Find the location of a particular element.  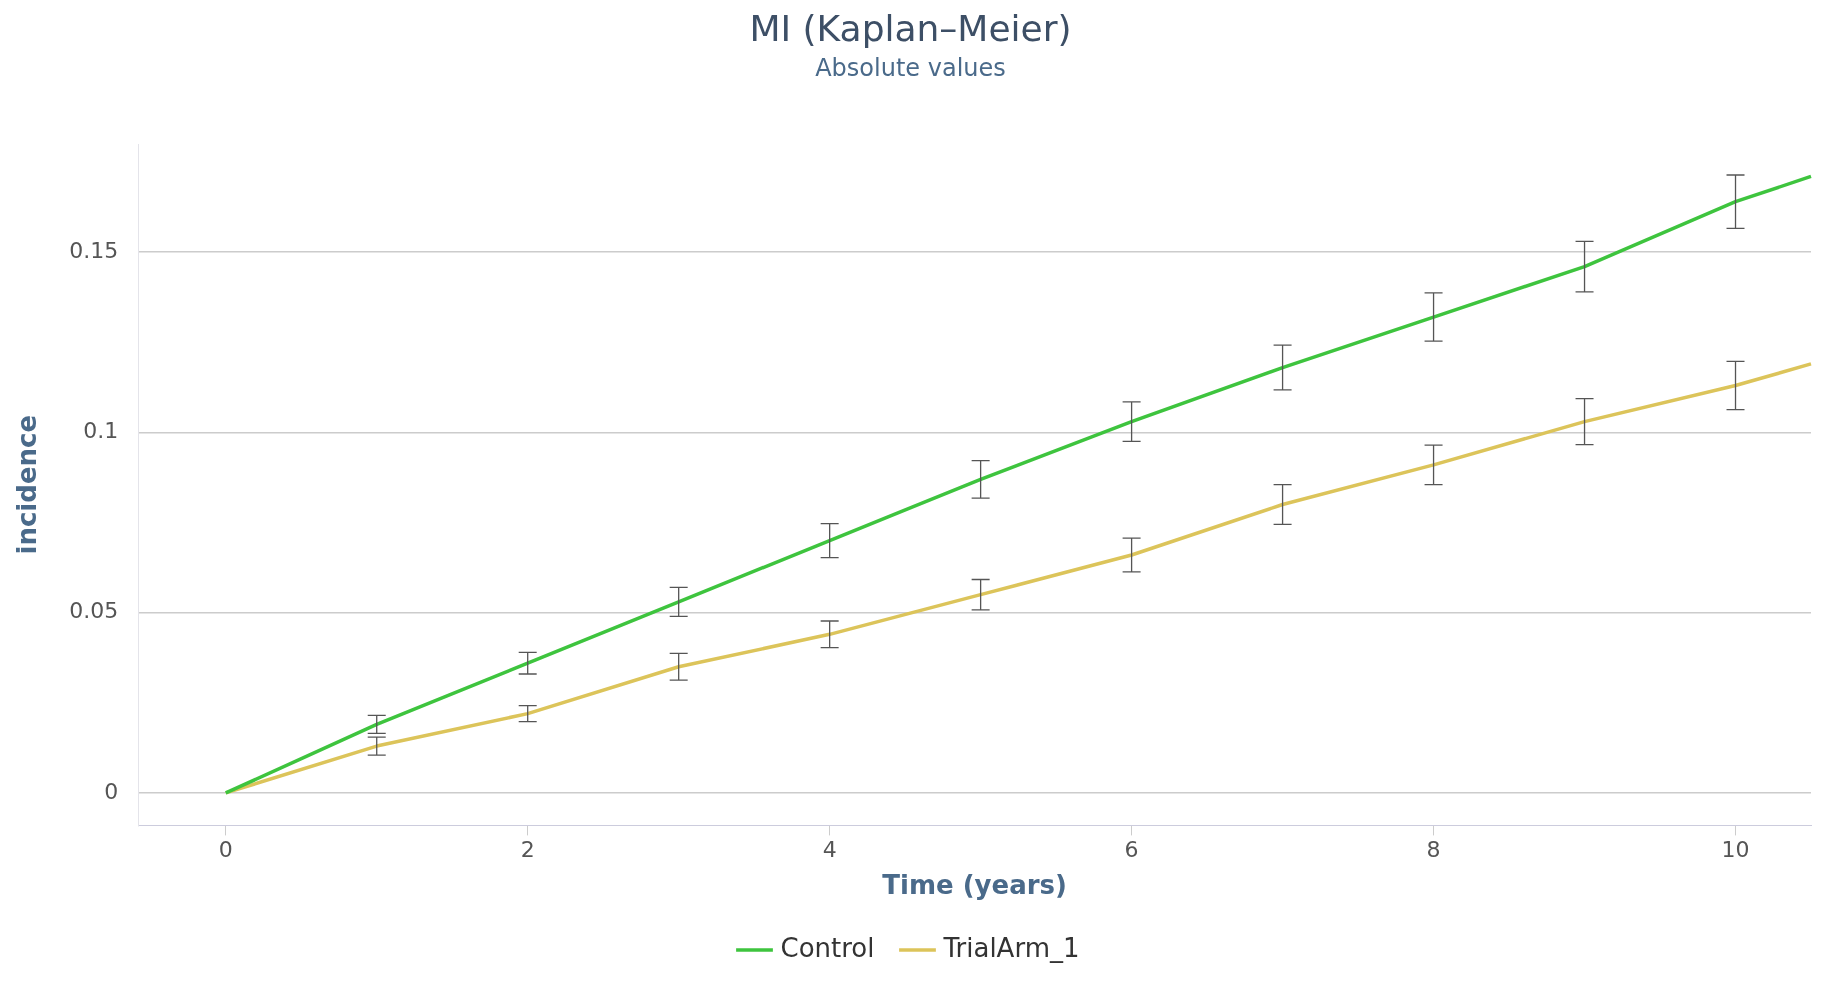

x-tick-label: 8 is located at coordinates (1433, 850).